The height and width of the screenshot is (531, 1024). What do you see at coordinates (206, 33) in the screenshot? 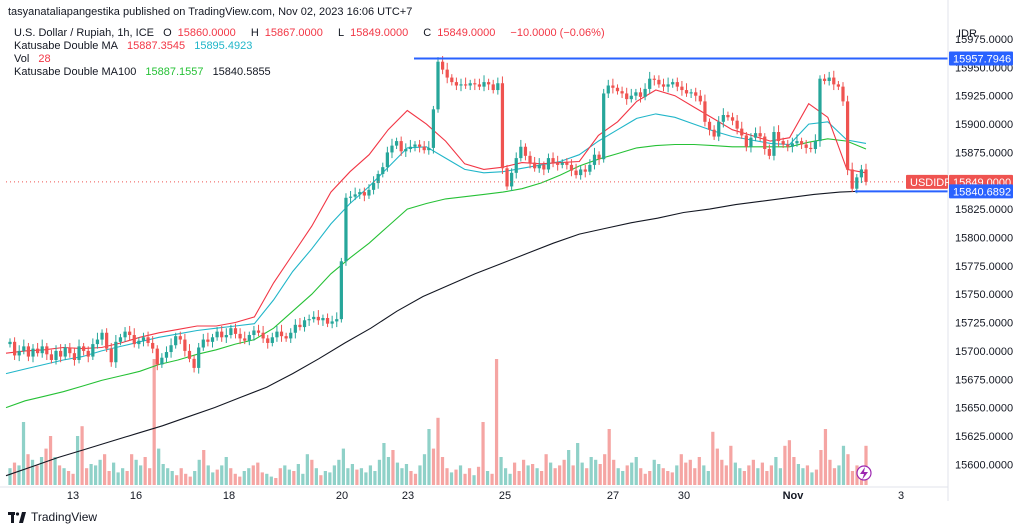
I see `open-value: 15860.0000` at bounding box center [206, 33].